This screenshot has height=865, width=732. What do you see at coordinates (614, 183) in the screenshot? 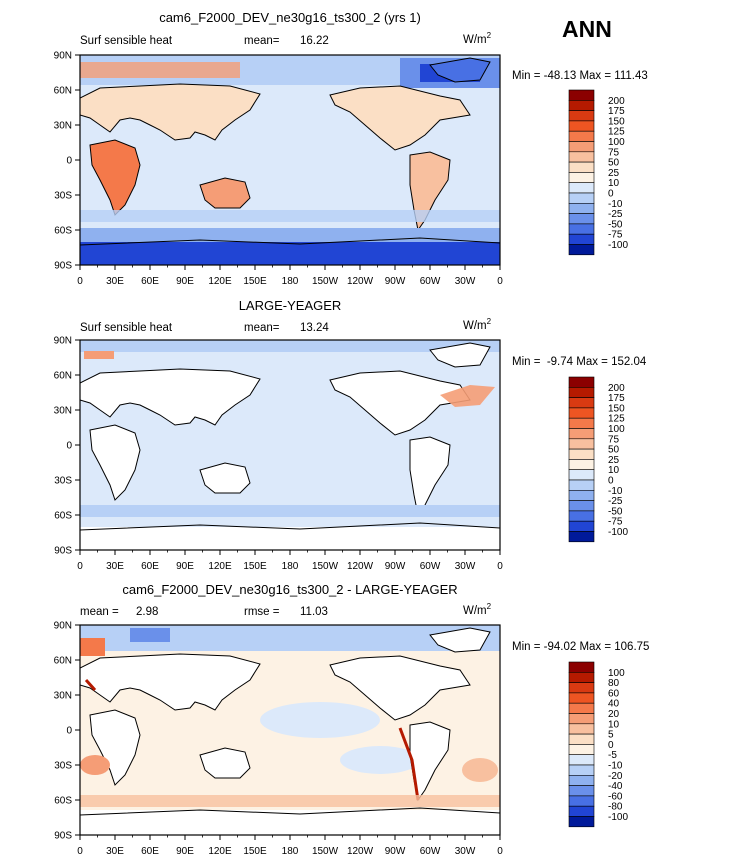
I see `colorbar-label: 10` at bounding box center [614, 183].